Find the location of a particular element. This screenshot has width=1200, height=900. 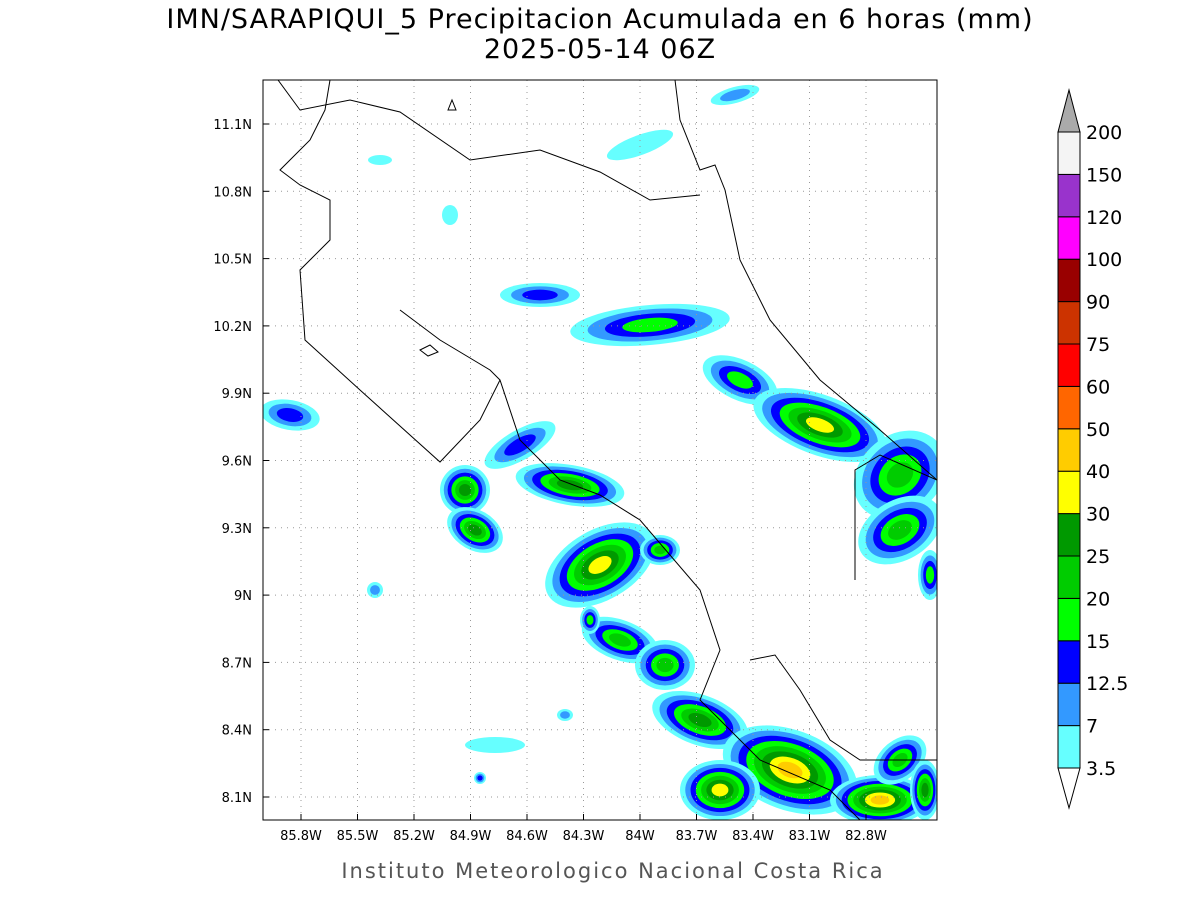

lat-label: 11.1N is located at coordinates (232, 125).